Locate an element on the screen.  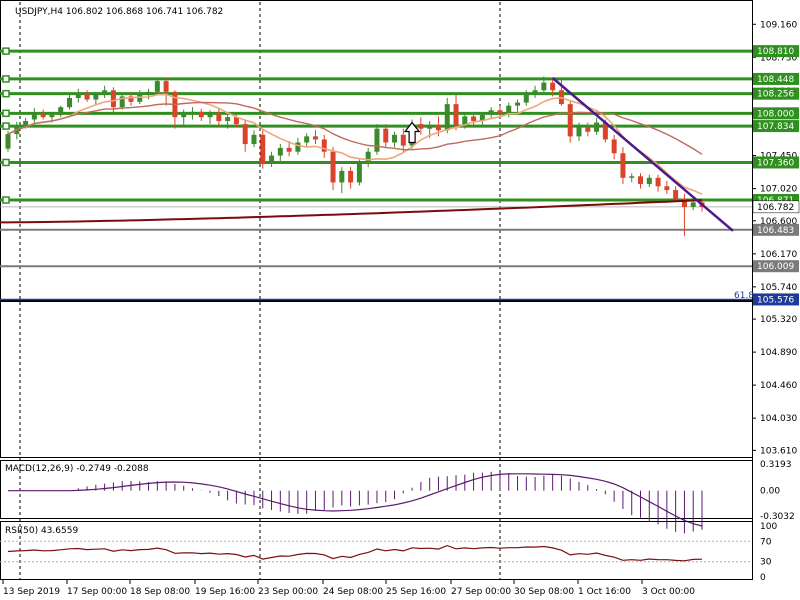
time-tick-label: 3 Oct 00:00 is located at coordinates (668, 592).